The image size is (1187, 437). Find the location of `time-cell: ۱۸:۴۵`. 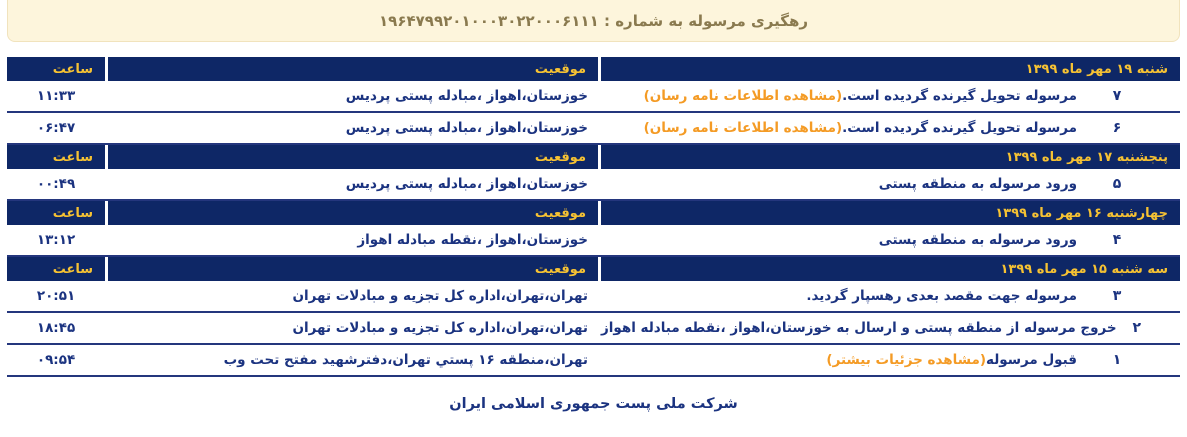

time-cell: ۱۸:۴۵ is located at coordinates (56, 328).